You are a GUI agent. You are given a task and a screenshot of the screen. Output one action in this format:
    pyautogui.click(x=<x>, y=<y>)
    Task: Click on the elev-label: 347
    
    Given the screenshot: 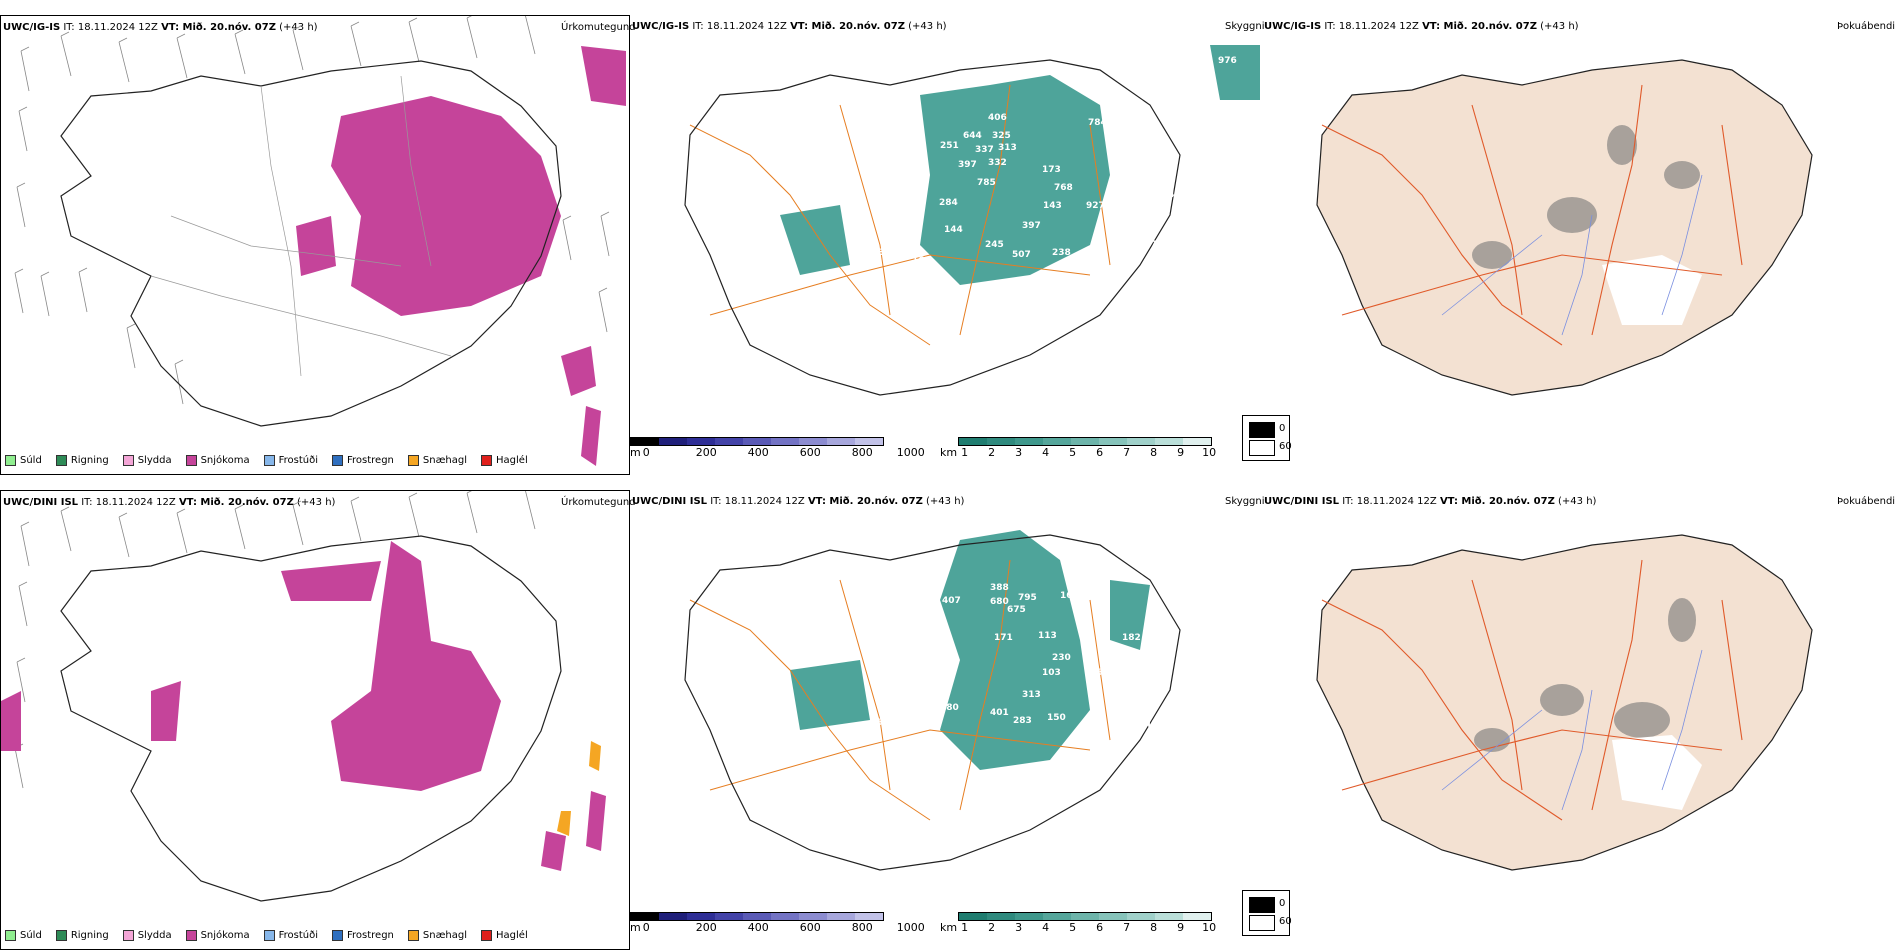 What is the action you would take?
    pyautogui.click(x=1171, y=195)
    